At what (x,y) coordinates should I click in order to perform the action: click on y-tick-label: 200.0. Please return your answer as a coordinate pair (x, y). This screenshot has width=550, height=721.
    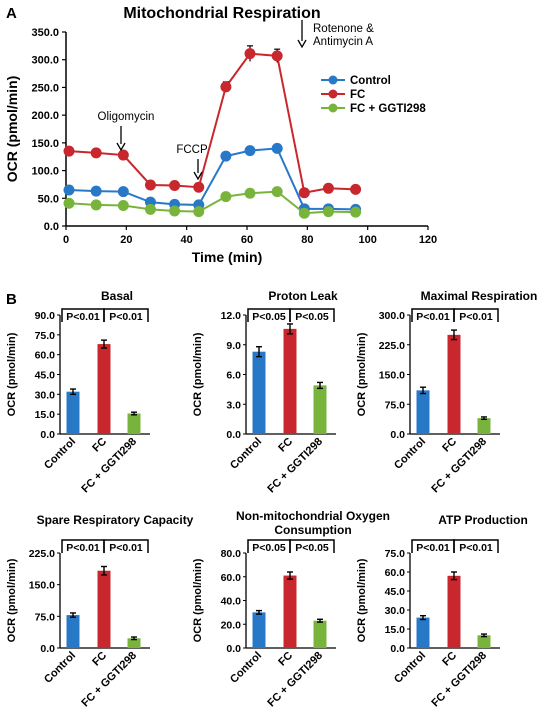
    Looking at the image, I should click on (45, 116).